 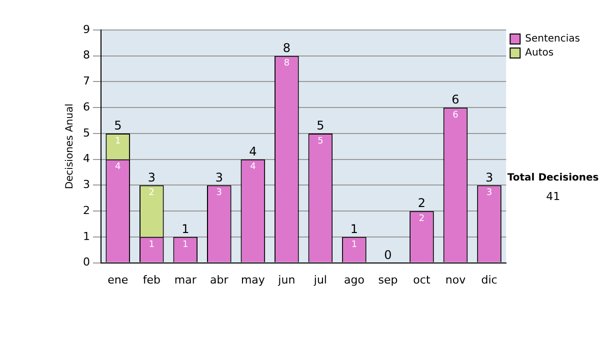 I want to click on x-tick-label: abr, so click(x=219, y=279).